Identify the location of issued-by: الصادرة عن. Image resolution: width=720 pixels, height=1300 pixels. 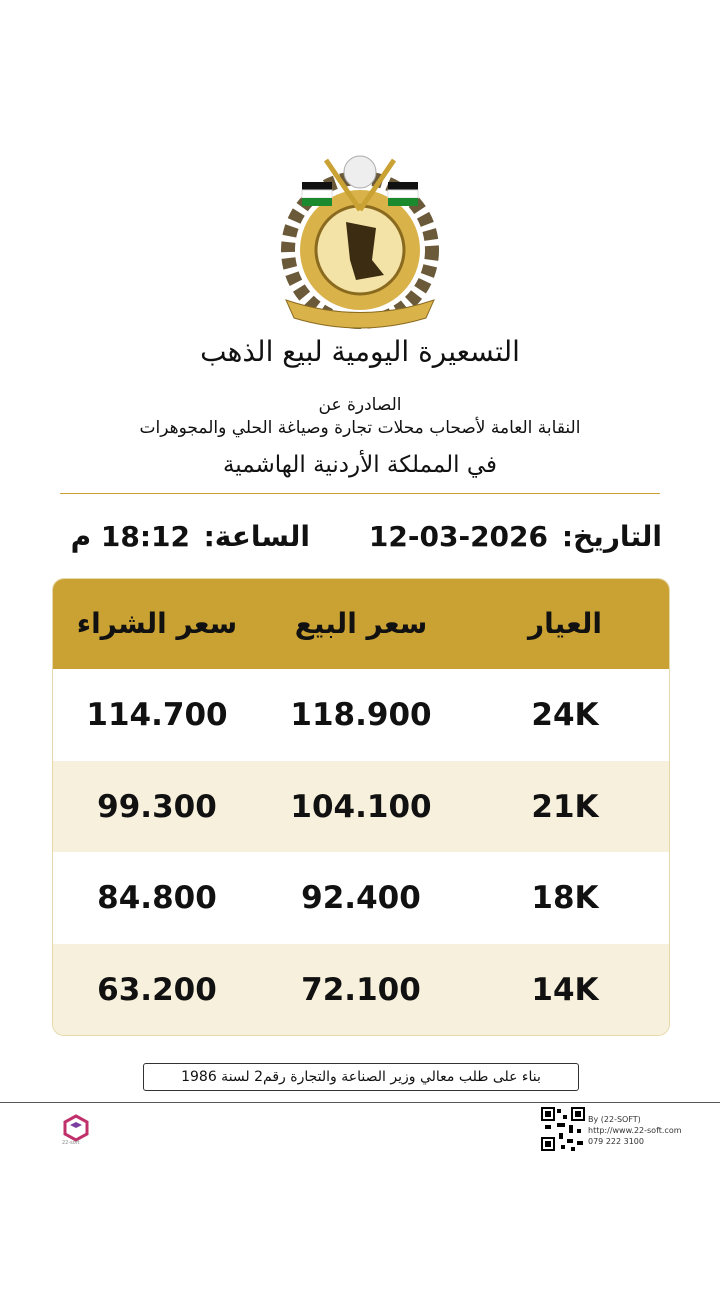
(360, 405).